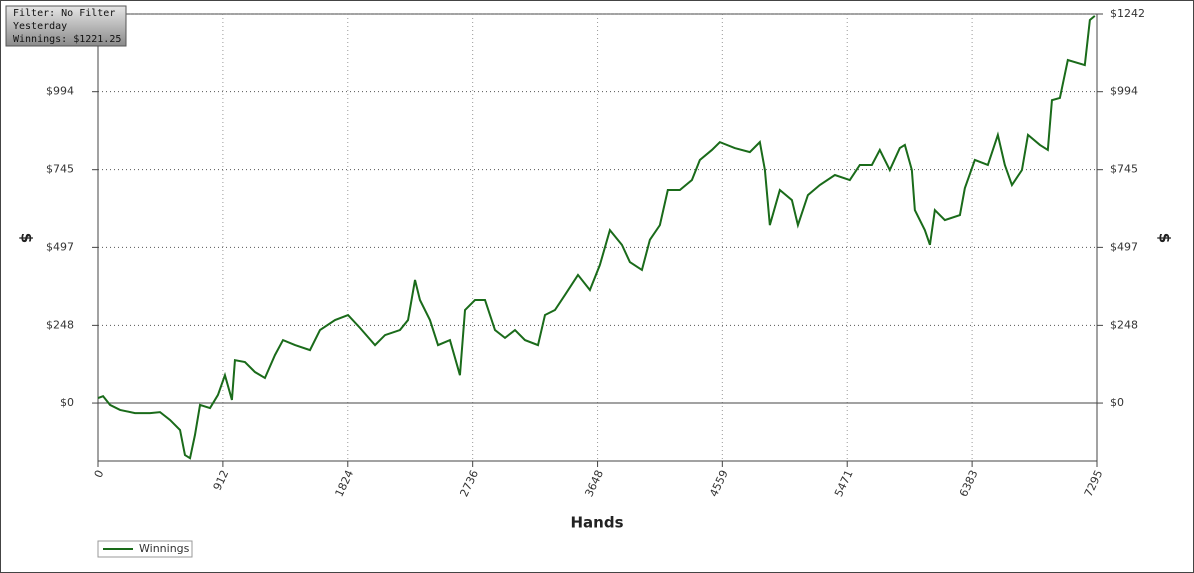 The width and height of the screenshot is (1194, 573). I want to click on y2-tick-label: $497, so click(1124, 246).